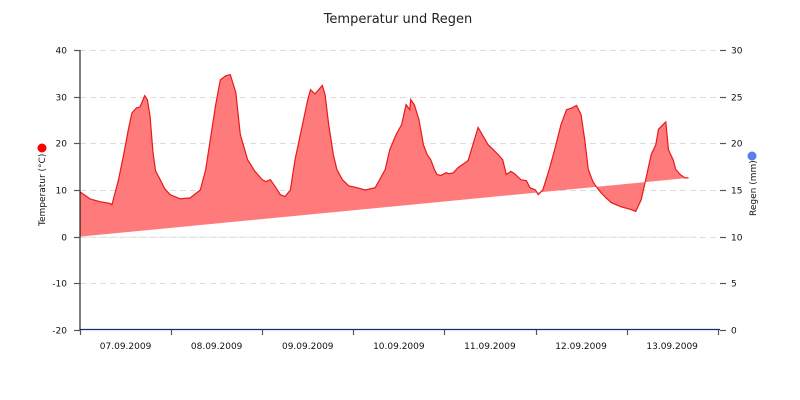  What do you see at coordinates (43, 190) in the screenshot?
I see `y-axis-left-label: Temperatur (°C)` at bounding box center [43, 190].